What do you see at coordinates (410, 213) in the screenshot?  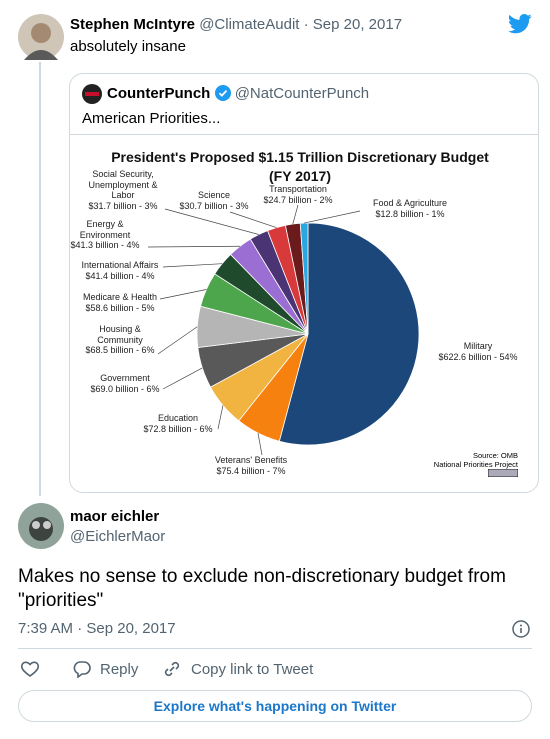 I see `slice-value: $12.8 billion - 1%` at bounding box center [410, 213].